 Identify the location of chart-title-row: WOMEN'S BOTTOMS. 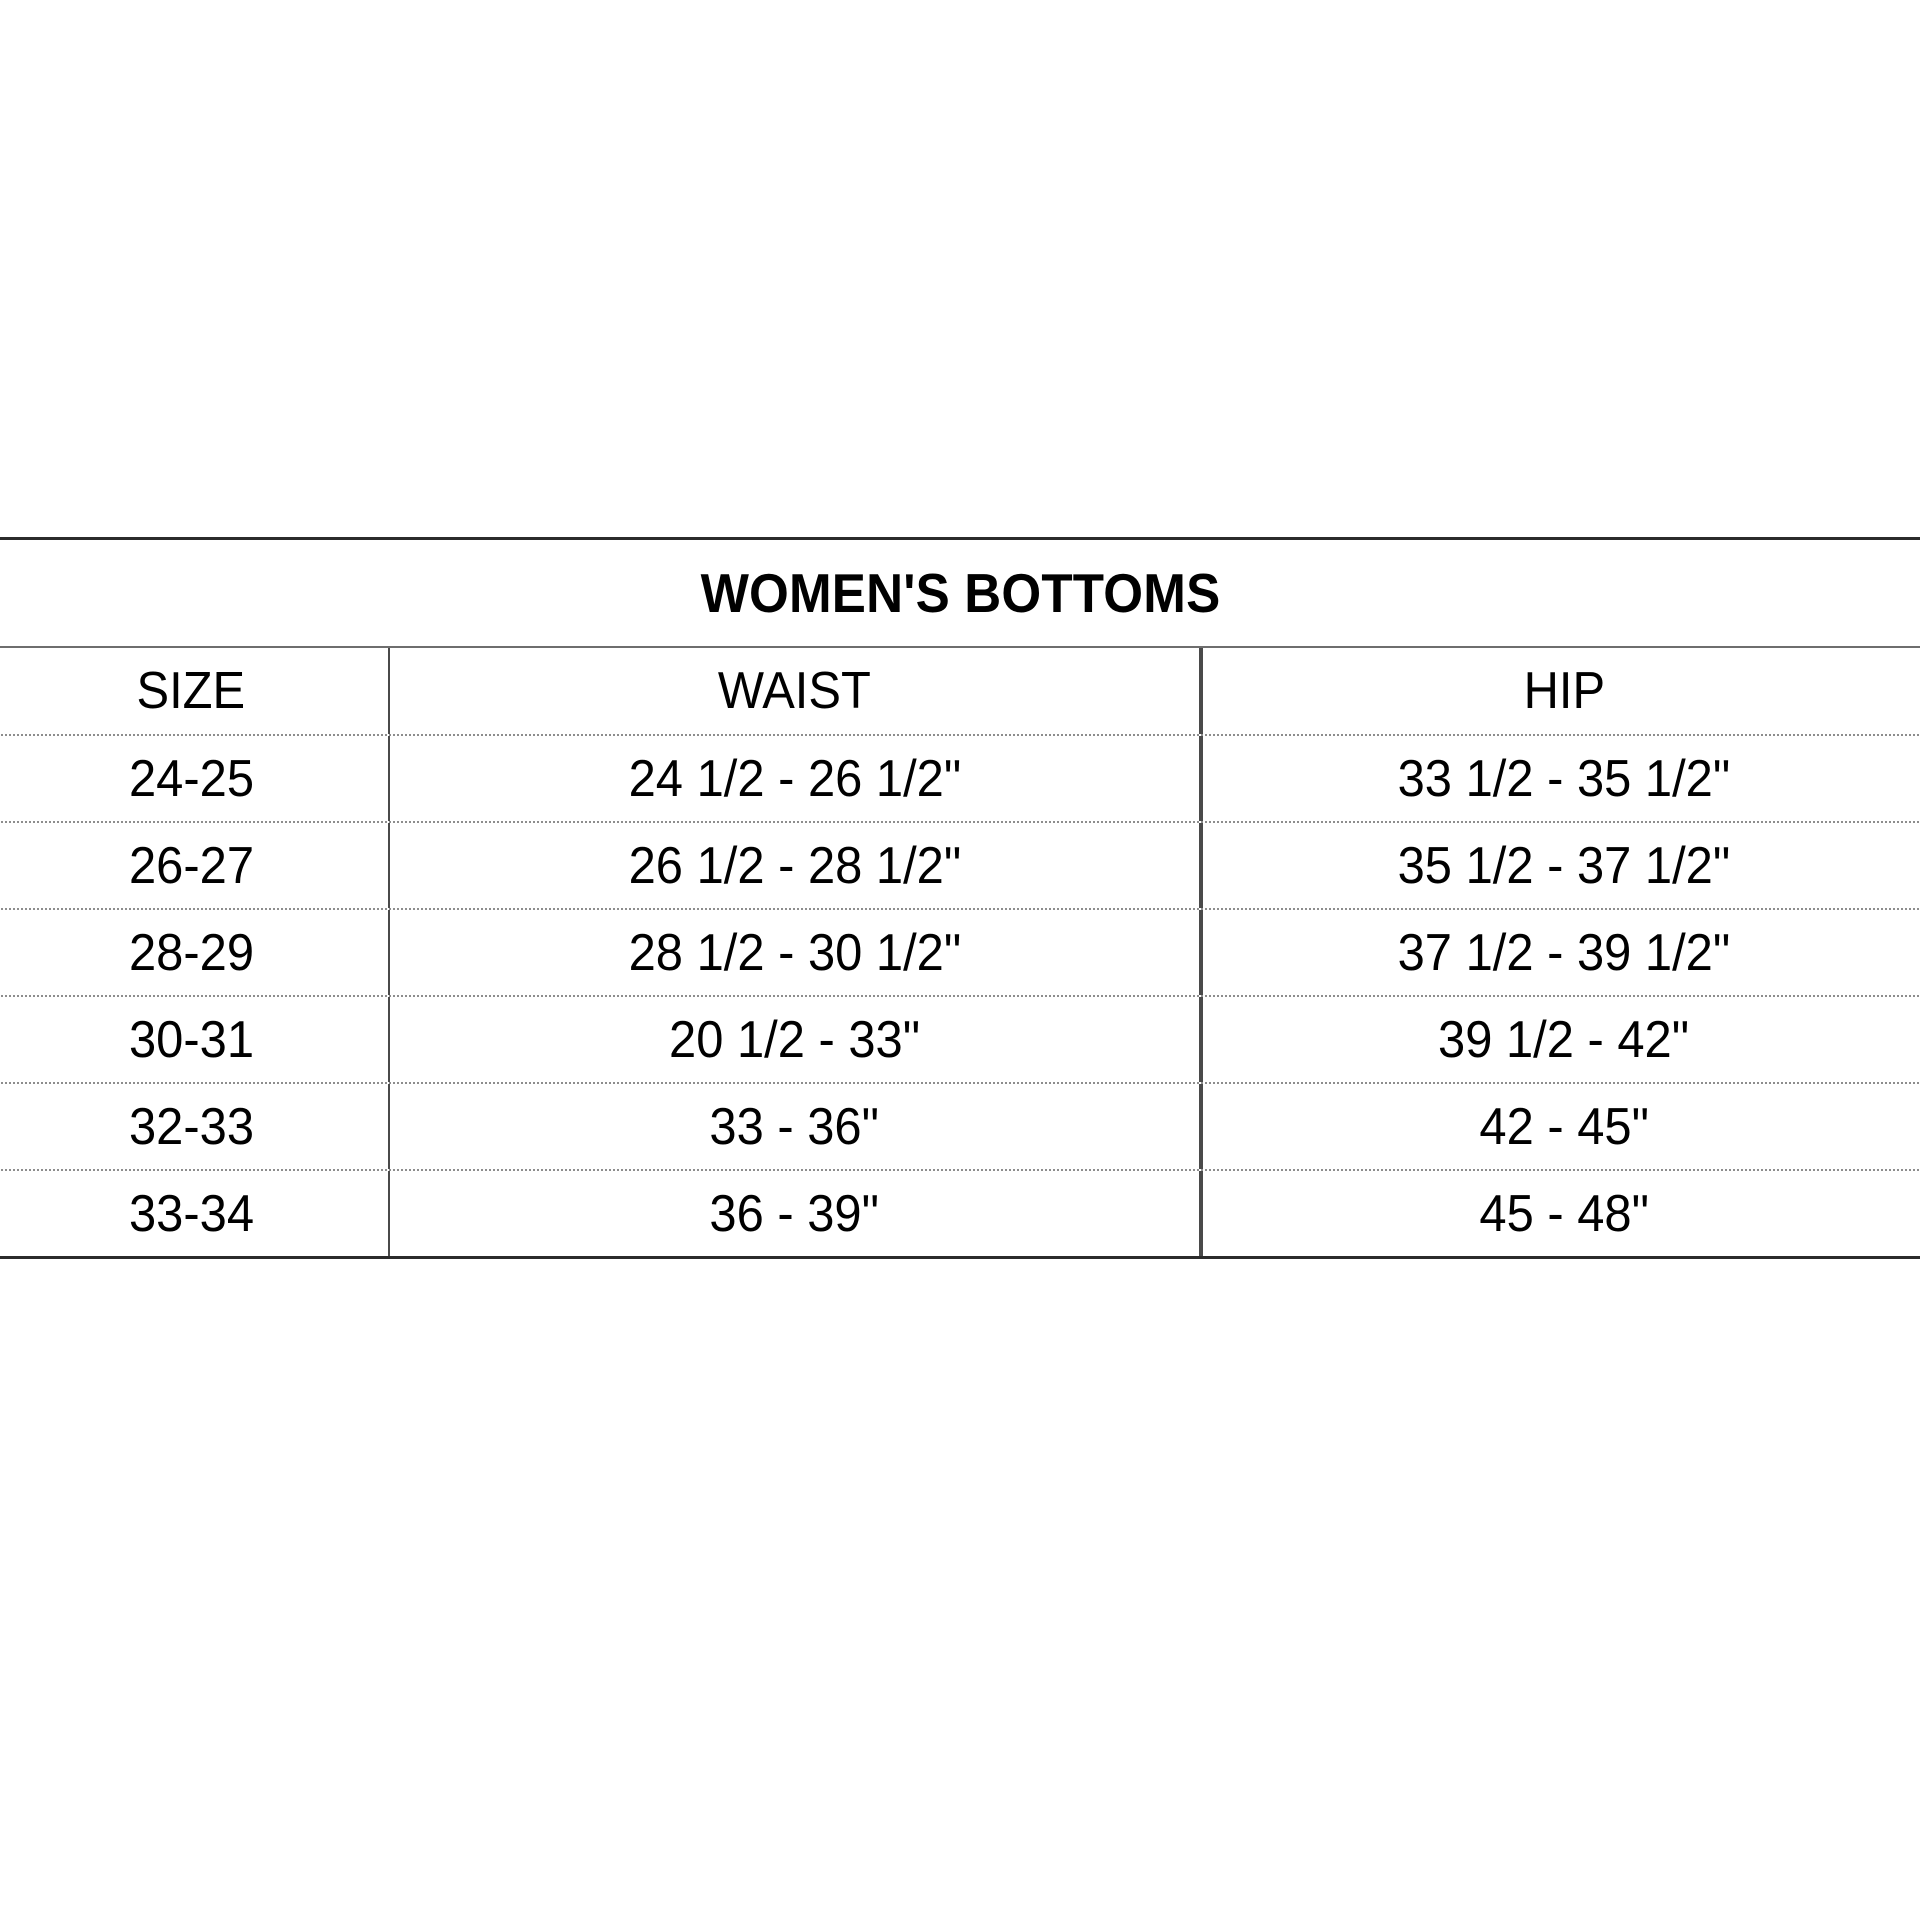
(960, 594).